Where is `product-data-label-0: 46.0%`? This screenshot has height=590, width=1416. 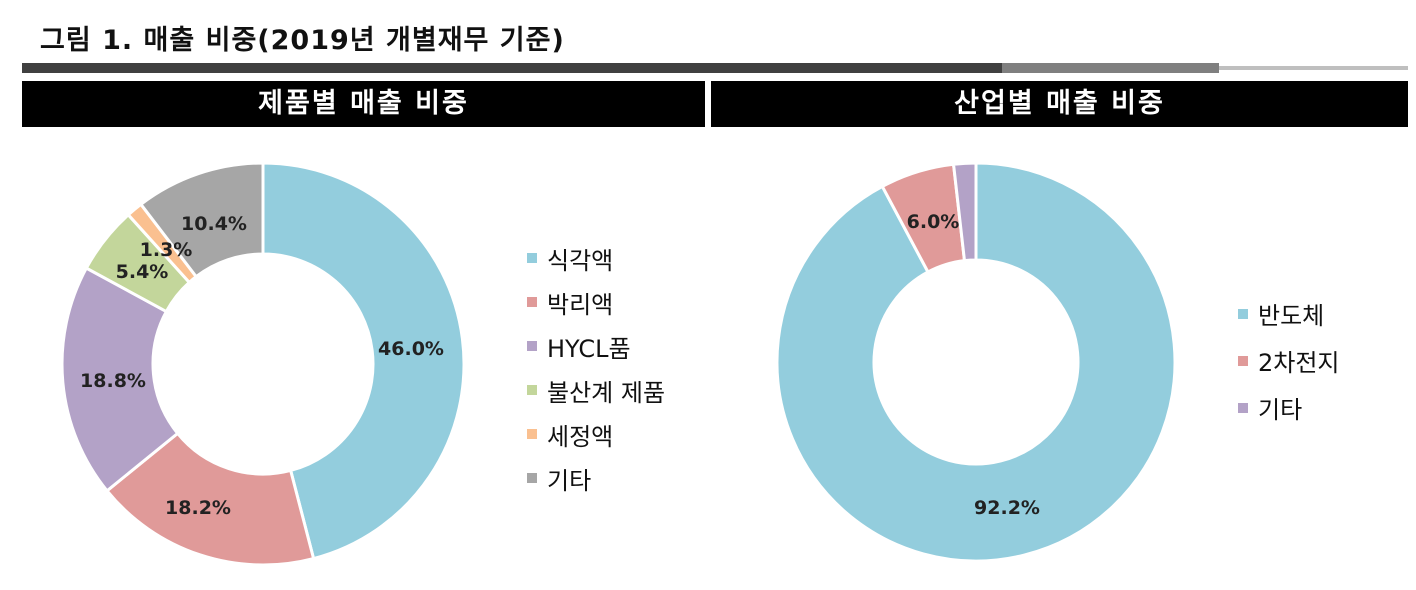
product-data-label-0: 46.0% is located at coordinates (411, 349).